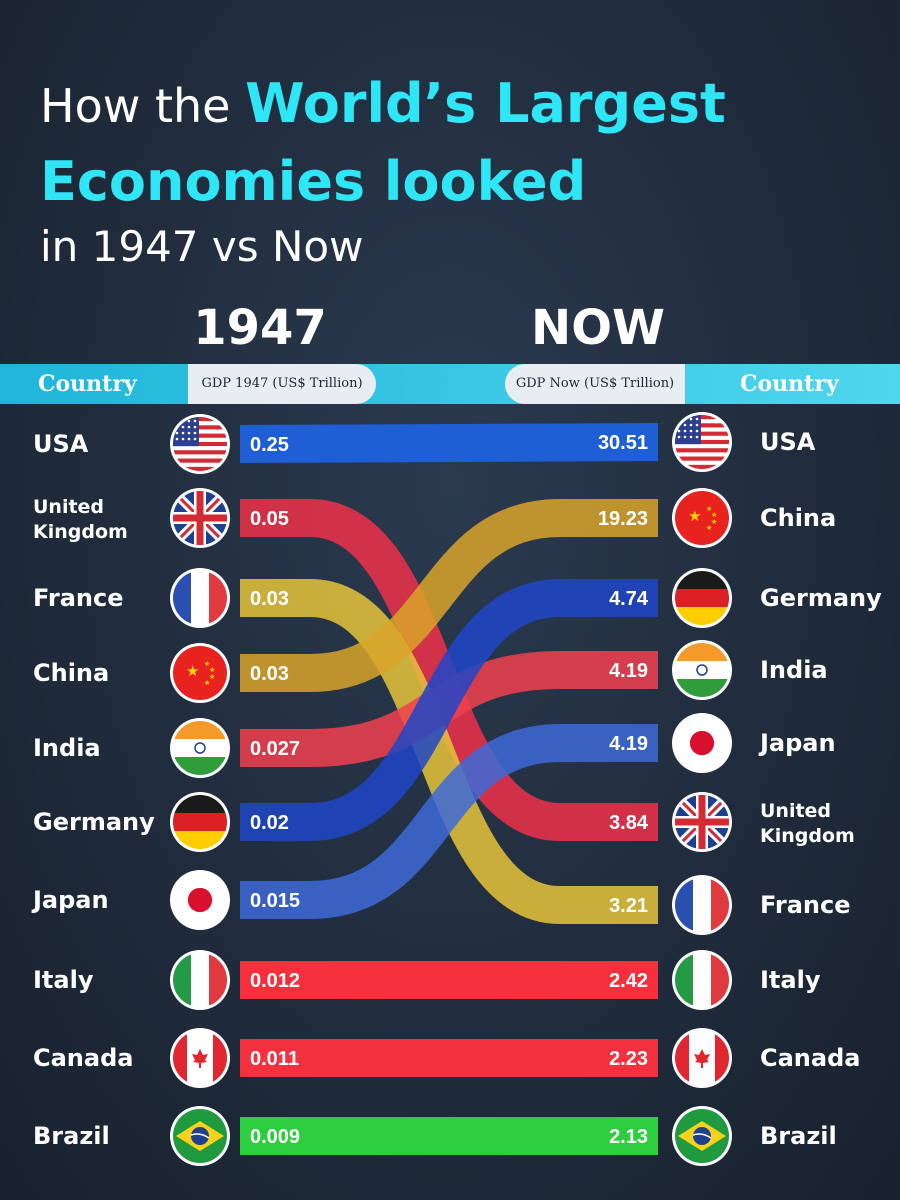 This screenshot has width=900, height=1200. What do you see at coordinates (269, 674) in the screenshot?
I see `value-1947-china: 0.03` at bounding box center [269, 674].